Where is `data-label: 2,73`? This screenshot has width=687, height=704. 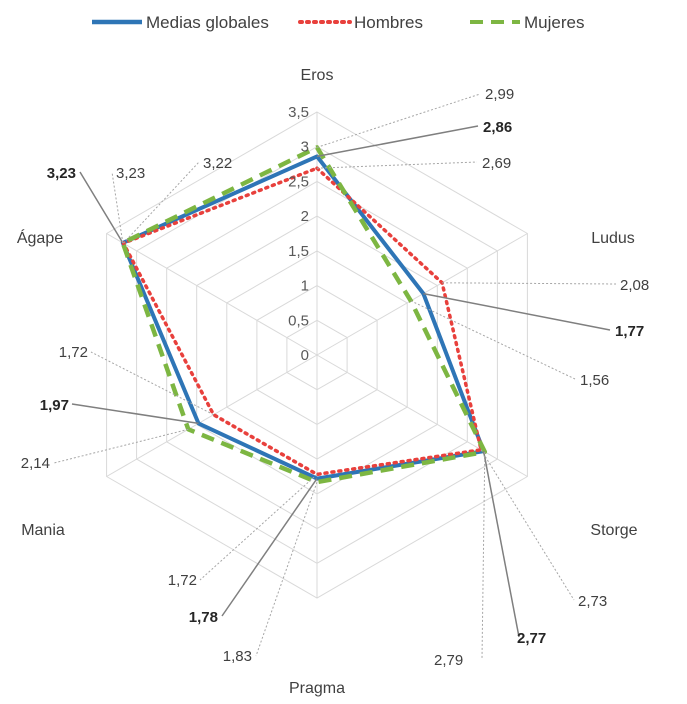 data-label: 2,73 is located at coordinates (592, 601).